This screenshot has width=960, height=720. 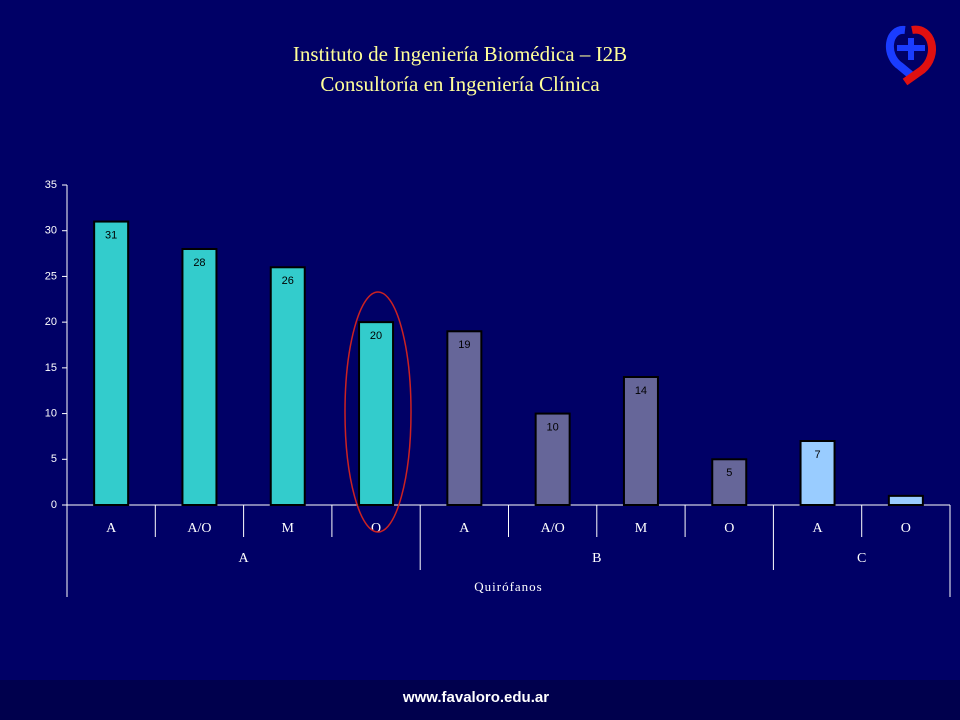 I want to click on footer-url: www.favaloro.edu.ar, so click(x=475, y=697).